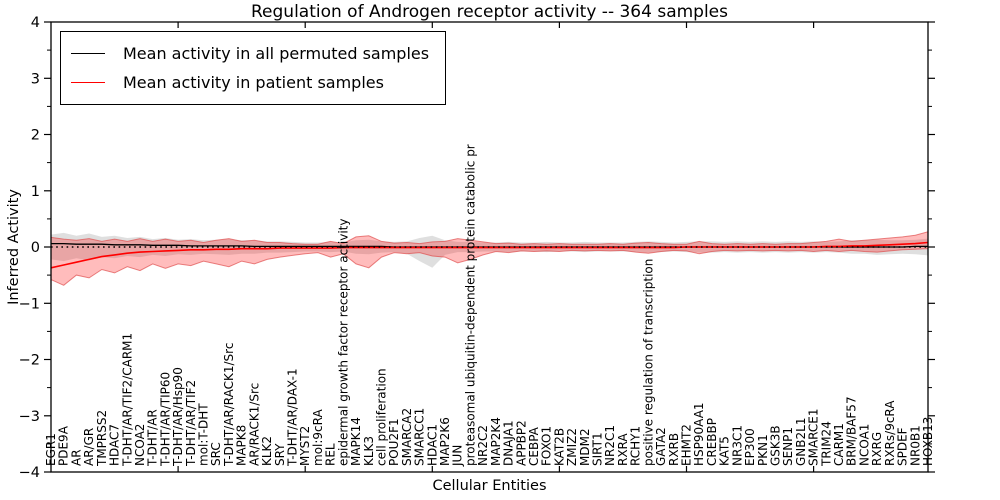 Image resolution: width=1000 pixels, height=500 pixels. I want to click on x-category-label: KAT5, so click(725, 451).